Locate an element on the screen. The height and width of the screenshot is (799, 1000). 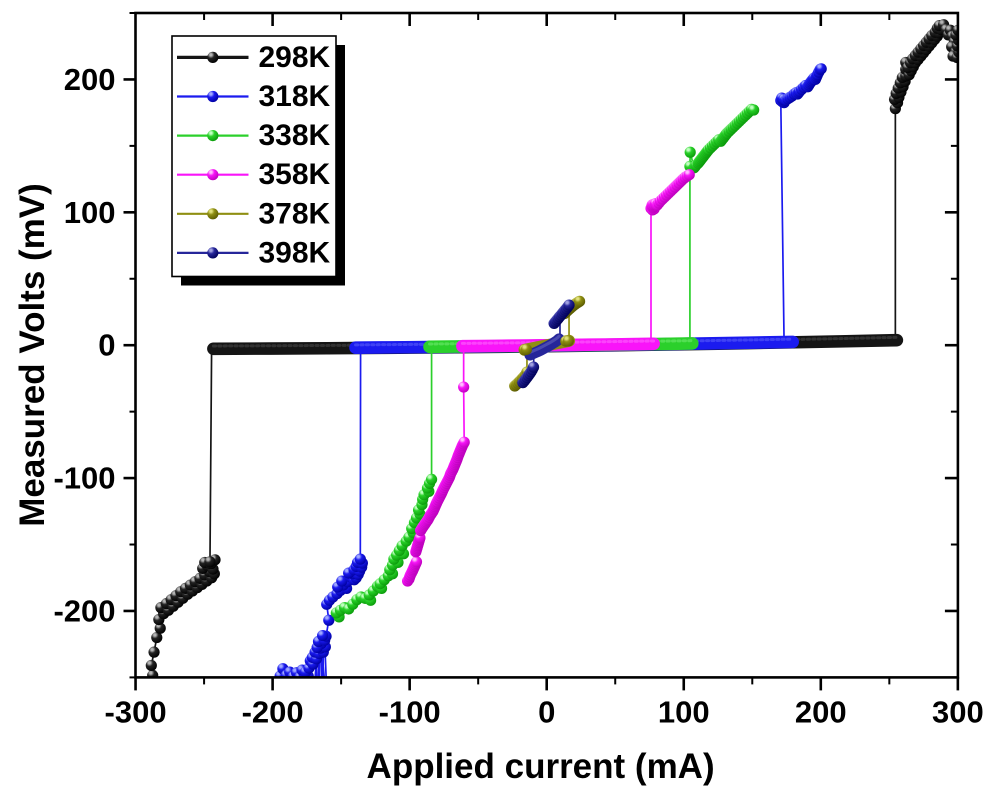
svg-text: 318K is located at coordinates (295, 96).